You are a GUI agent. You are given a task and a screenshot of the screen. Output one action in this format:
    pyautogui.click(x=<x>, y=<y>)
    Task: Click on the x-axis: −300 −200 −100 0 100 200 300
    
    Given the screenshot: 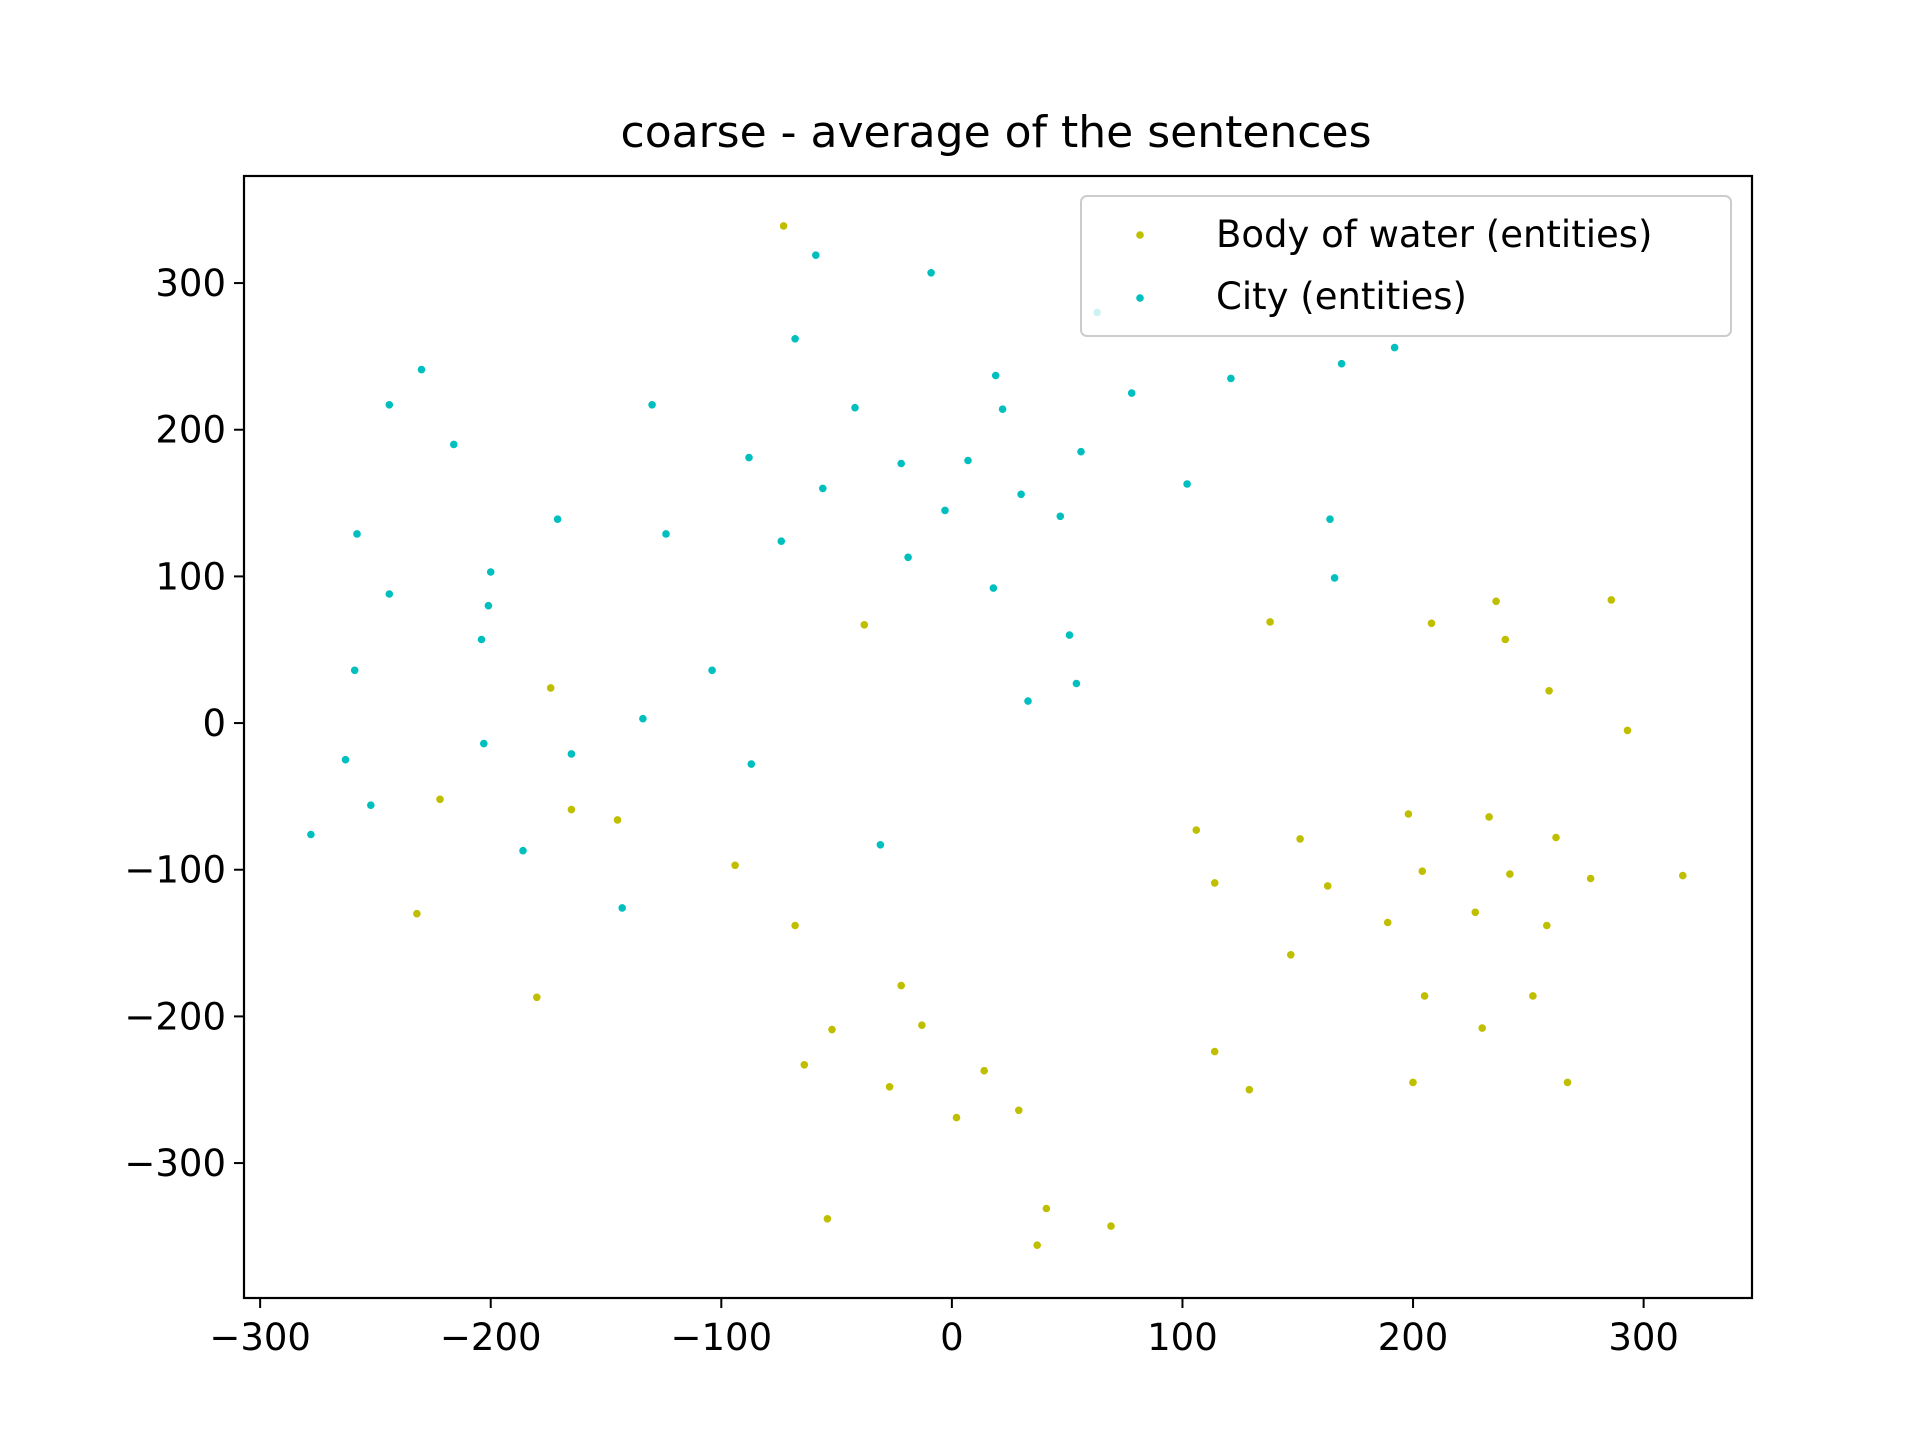 What is the action you would take?
    pyautogui.click(x=944, y=1328)
    